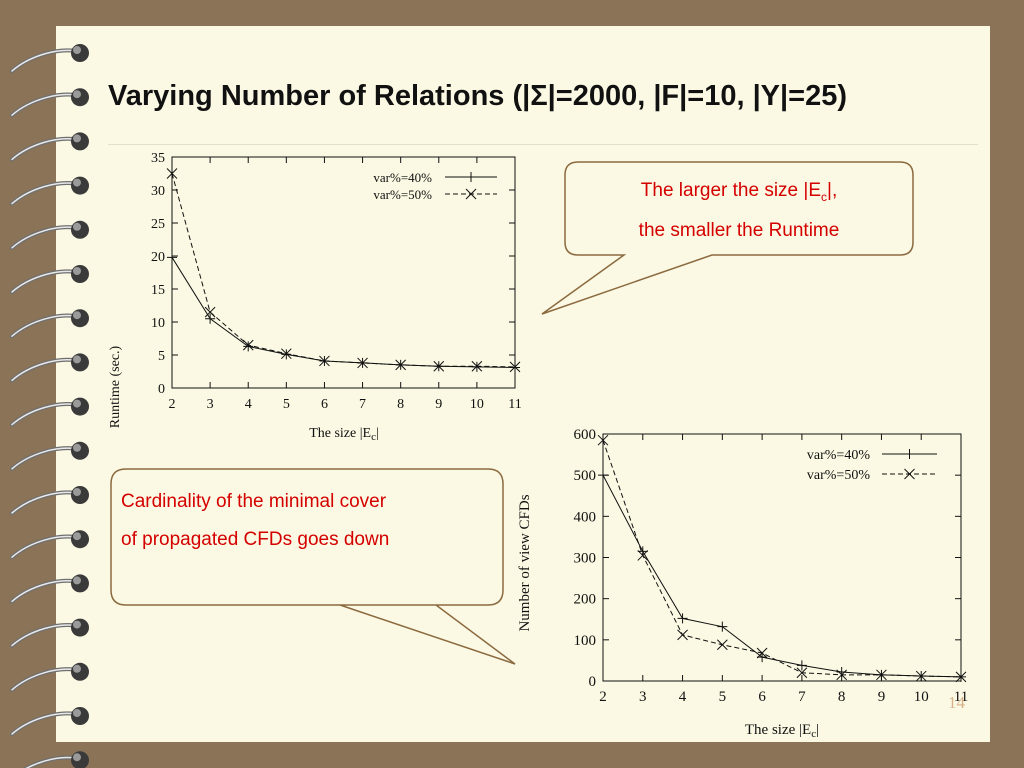  I want to click on y-tick-label: 35, so click(158, 158).